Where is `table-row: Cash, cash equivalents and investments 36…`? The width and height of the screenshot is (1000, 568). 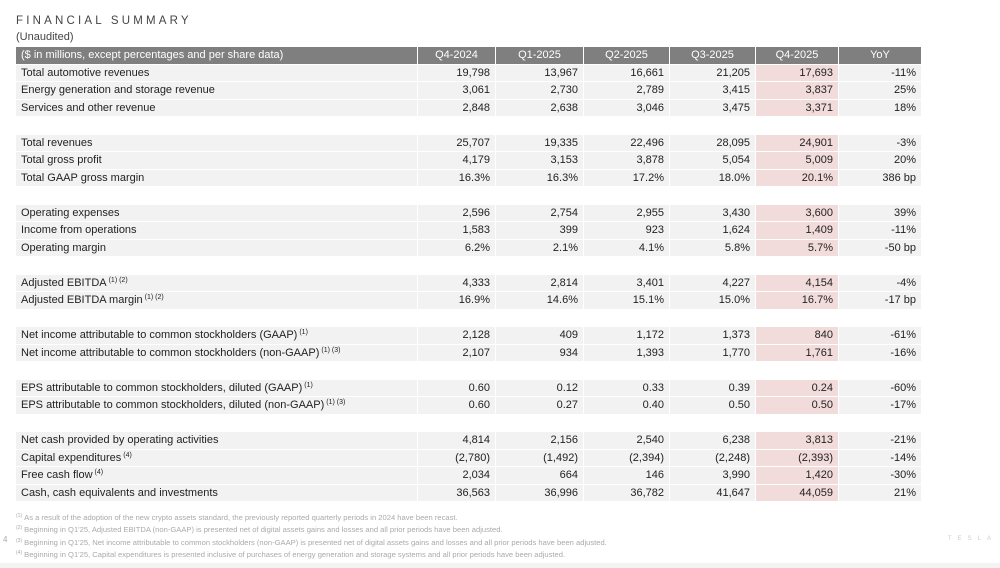
table-row: Cash, cash equivalents and investments 36… is located at coordinates (469, 493).